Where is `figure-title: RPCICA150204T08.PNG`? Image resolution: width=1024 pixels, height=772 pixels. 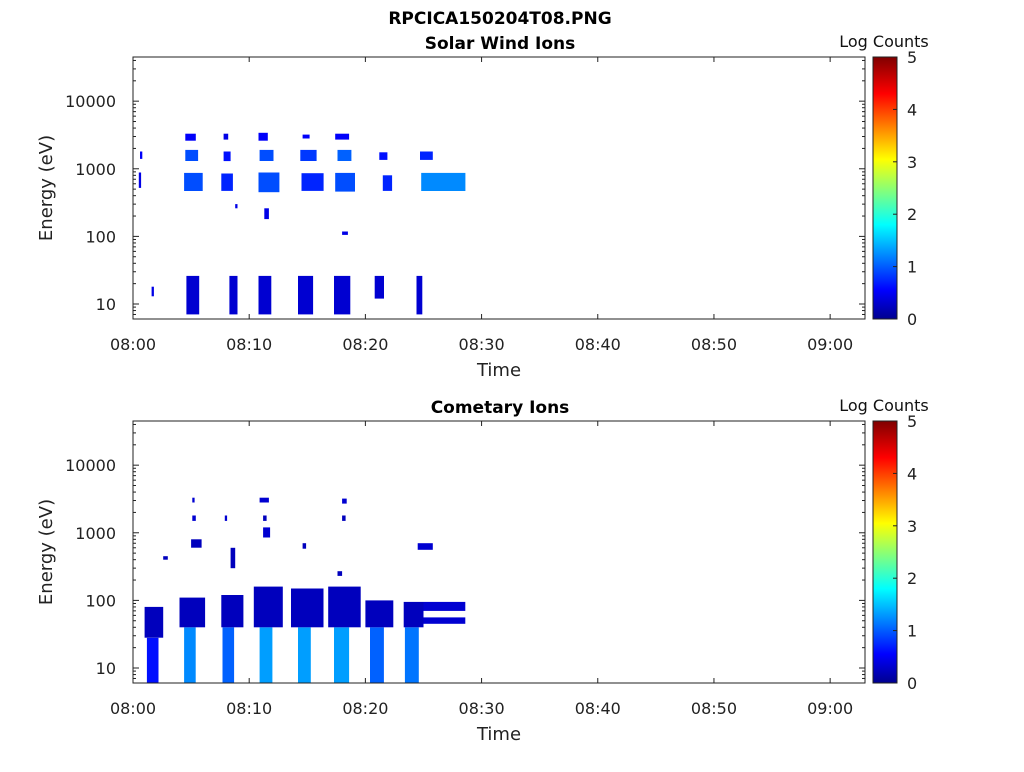
figure-title: RPCICA150204T08.PNG is located at coordinates (499, 19).